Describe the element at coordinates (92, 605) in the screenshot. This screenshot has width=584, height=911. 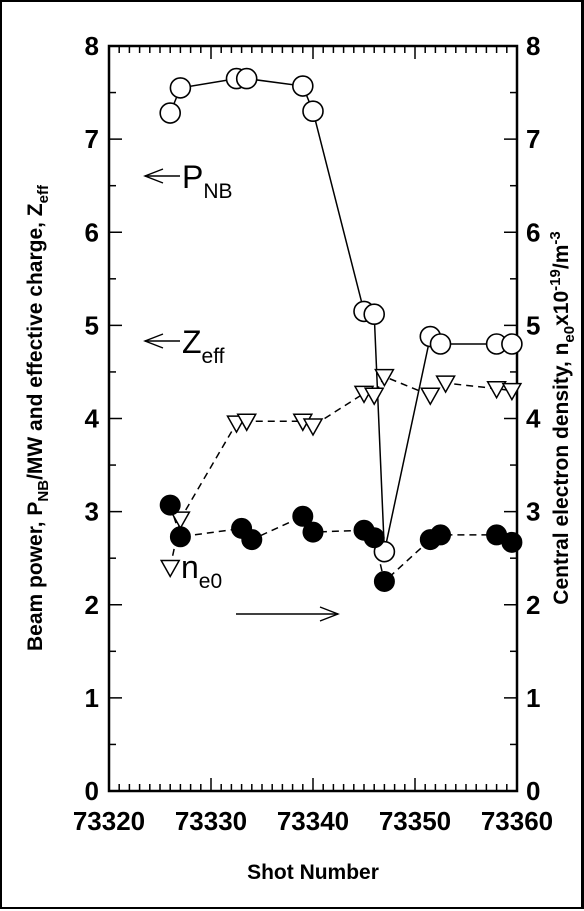
I see `y-left-tick-label: 2` at that location.